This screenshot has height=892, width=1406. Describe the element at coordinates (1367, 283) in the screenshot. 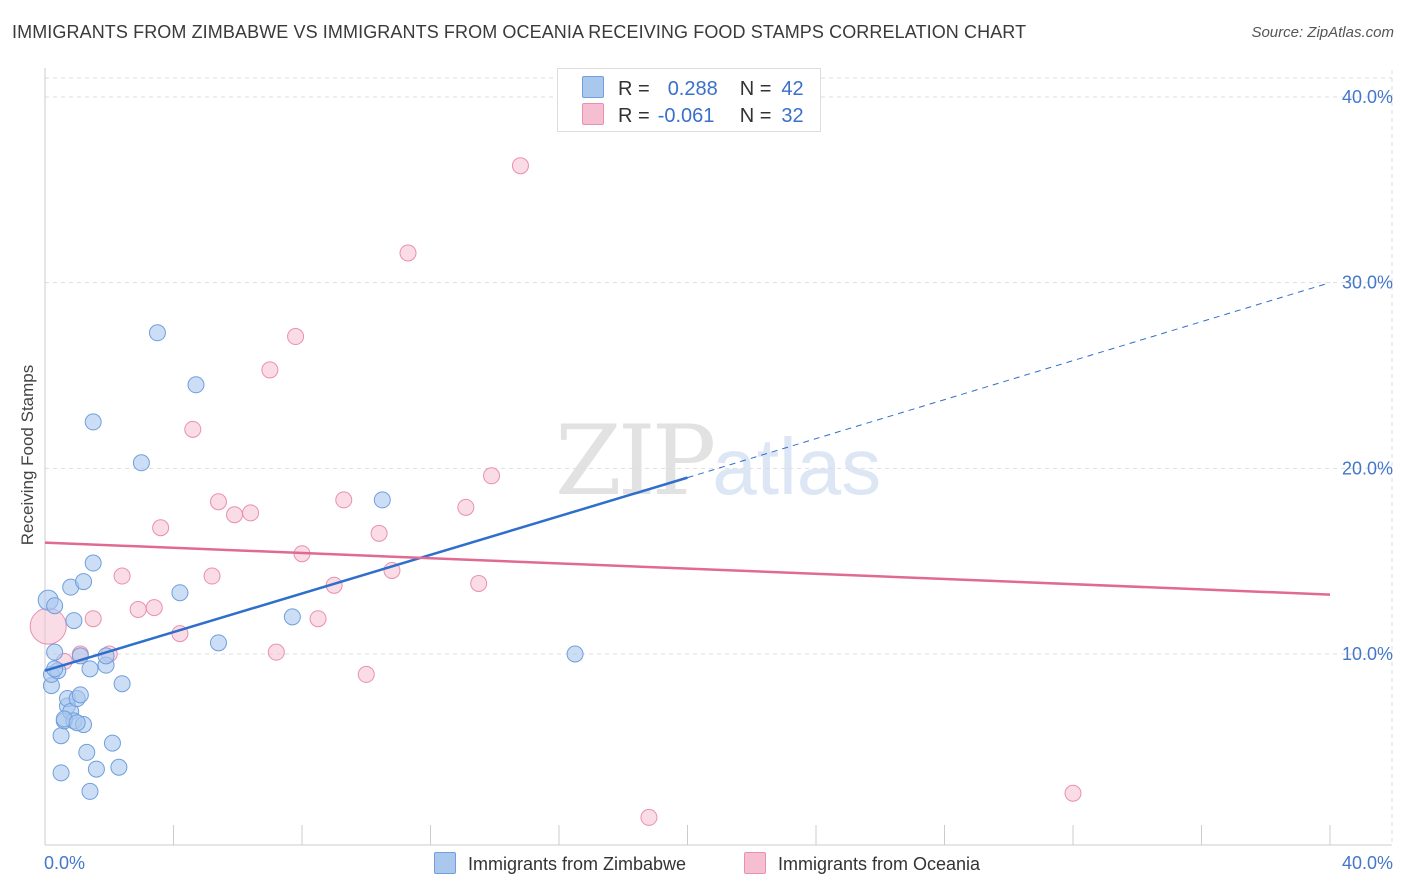

I see `y-tick-label: 30.0%` at that location.